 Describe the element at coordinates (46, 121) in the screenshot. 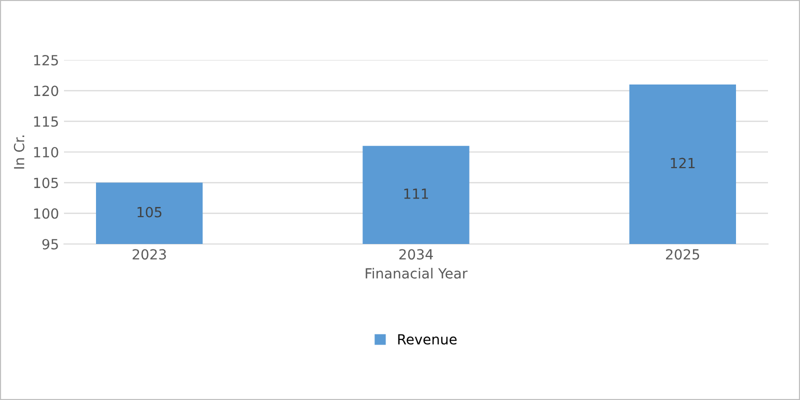

I see `y-tick-label: 115` at that location.